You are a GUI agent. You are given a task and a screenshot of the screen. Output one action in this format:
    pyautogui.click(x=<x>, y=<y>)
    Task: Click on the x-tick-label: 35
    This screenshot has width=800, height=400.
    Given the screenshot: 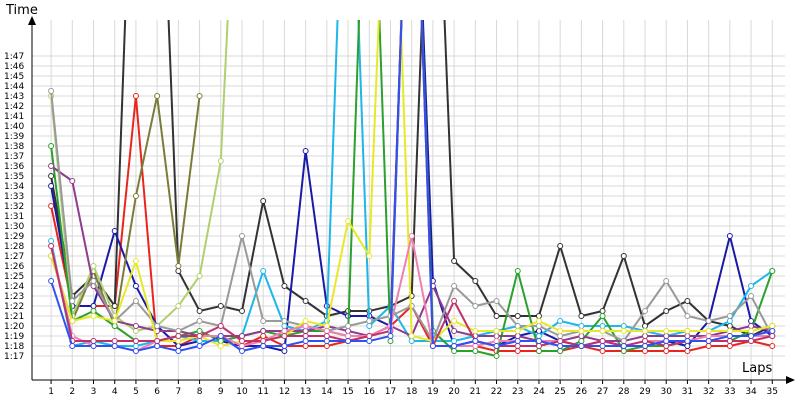 What is the action you would take?
    pyautogui.click(x=772, y=392)
    